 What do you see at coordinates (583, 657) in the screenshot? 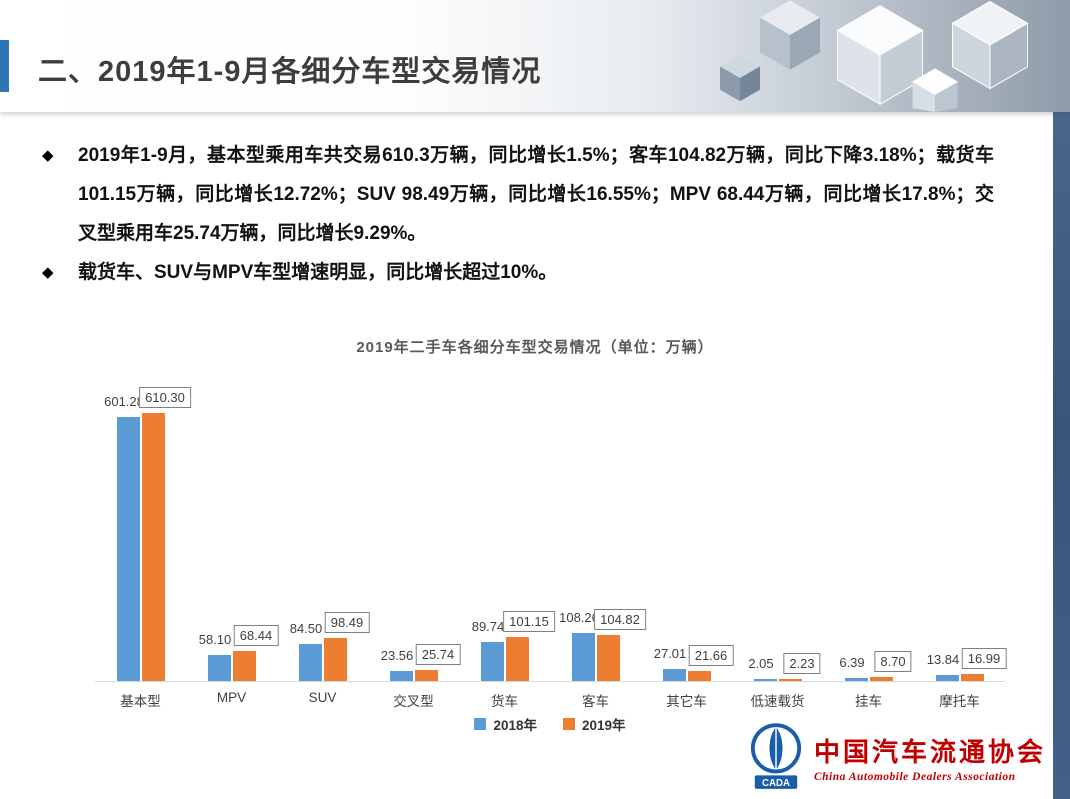
I see `bar-2018年-客车` at bounding box center [583, 657].